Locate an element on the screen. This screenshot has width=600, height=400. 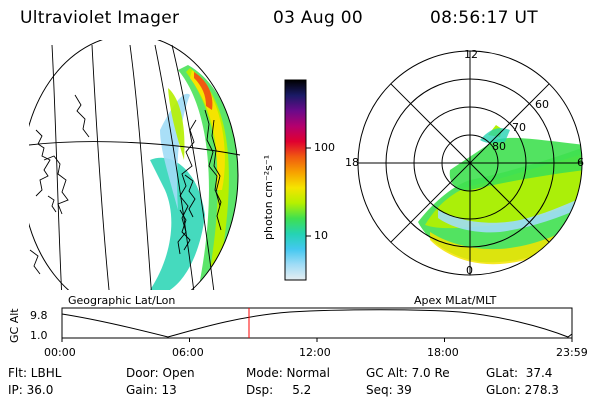
timeline-tick-1800: 18:00 is located at coordinates (443, 352).